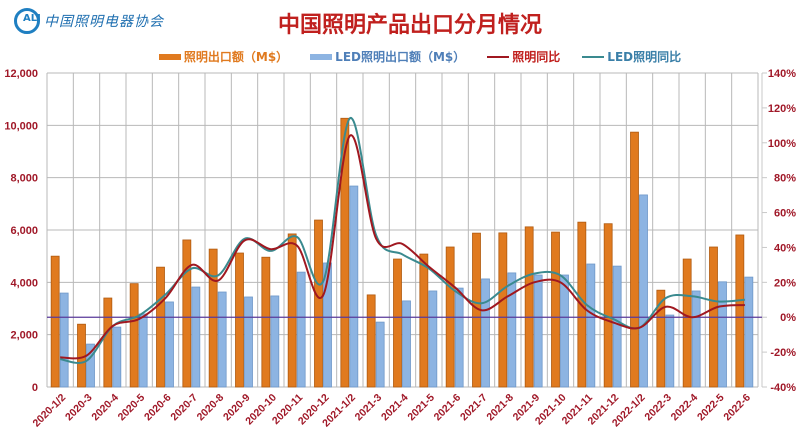  What do you see at coordinates (783, 353) in the screenshot?
I see `y2-axis-tick-label: -20%` at bounding box center [783, 353].